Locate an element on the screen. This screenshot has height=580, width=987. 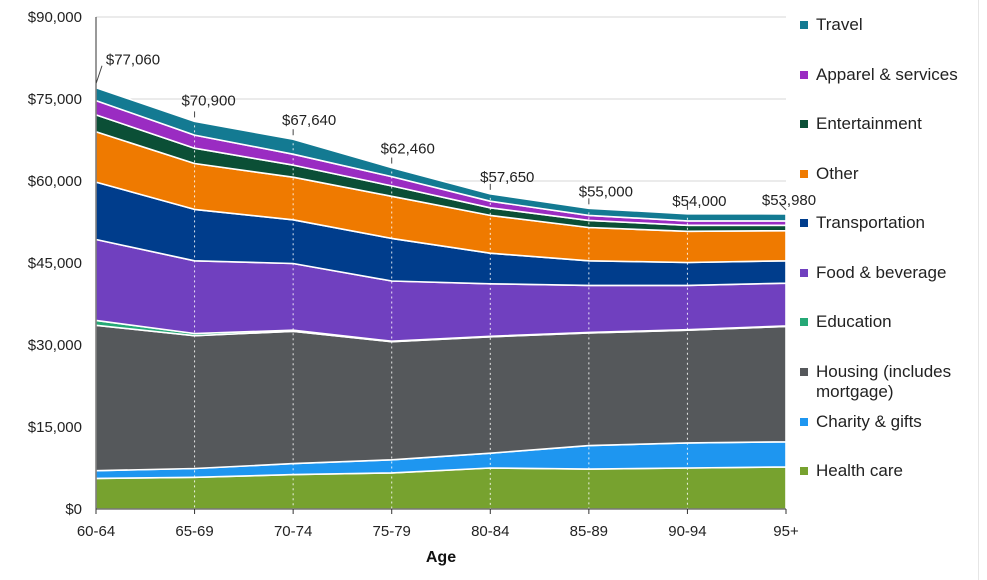
legend-item: Food & beverage is located at coordinates (890, 273).